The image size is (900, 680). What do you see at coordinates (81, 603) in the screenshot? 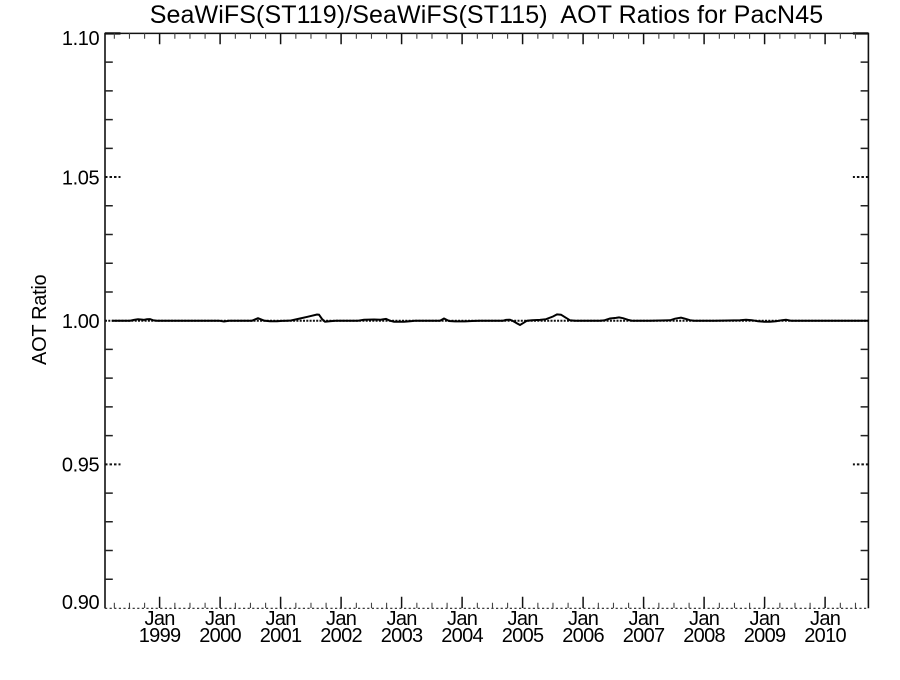
I see `svg-text: 0.90` at bounding box center [81, 603].